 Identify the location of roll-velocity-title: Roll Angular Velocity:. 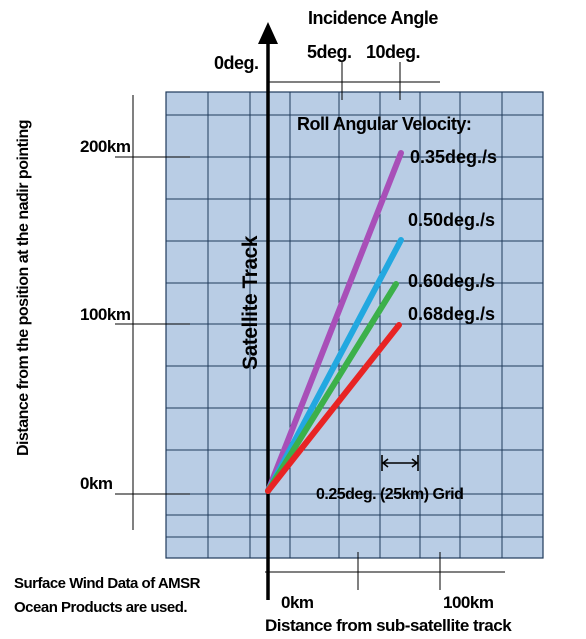
(384, 124).